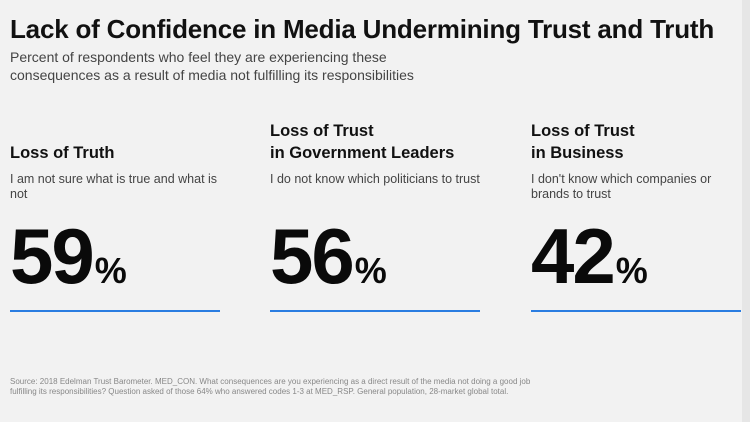 The height and width of the screenshot is (422, 750). What do you see at coordinates (577, 153) in the screenshot?
I see `stat-heading-line2: in Business` at bounding box center [577, 153].